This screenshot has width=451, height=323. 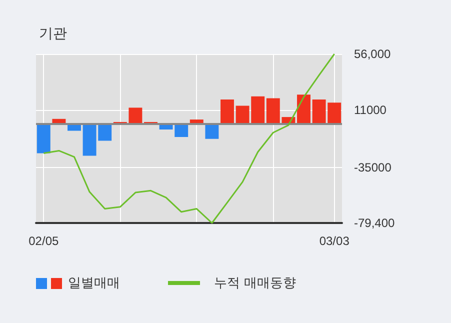 I want to click on chart-title: 기관, so click(x=53, y=34).